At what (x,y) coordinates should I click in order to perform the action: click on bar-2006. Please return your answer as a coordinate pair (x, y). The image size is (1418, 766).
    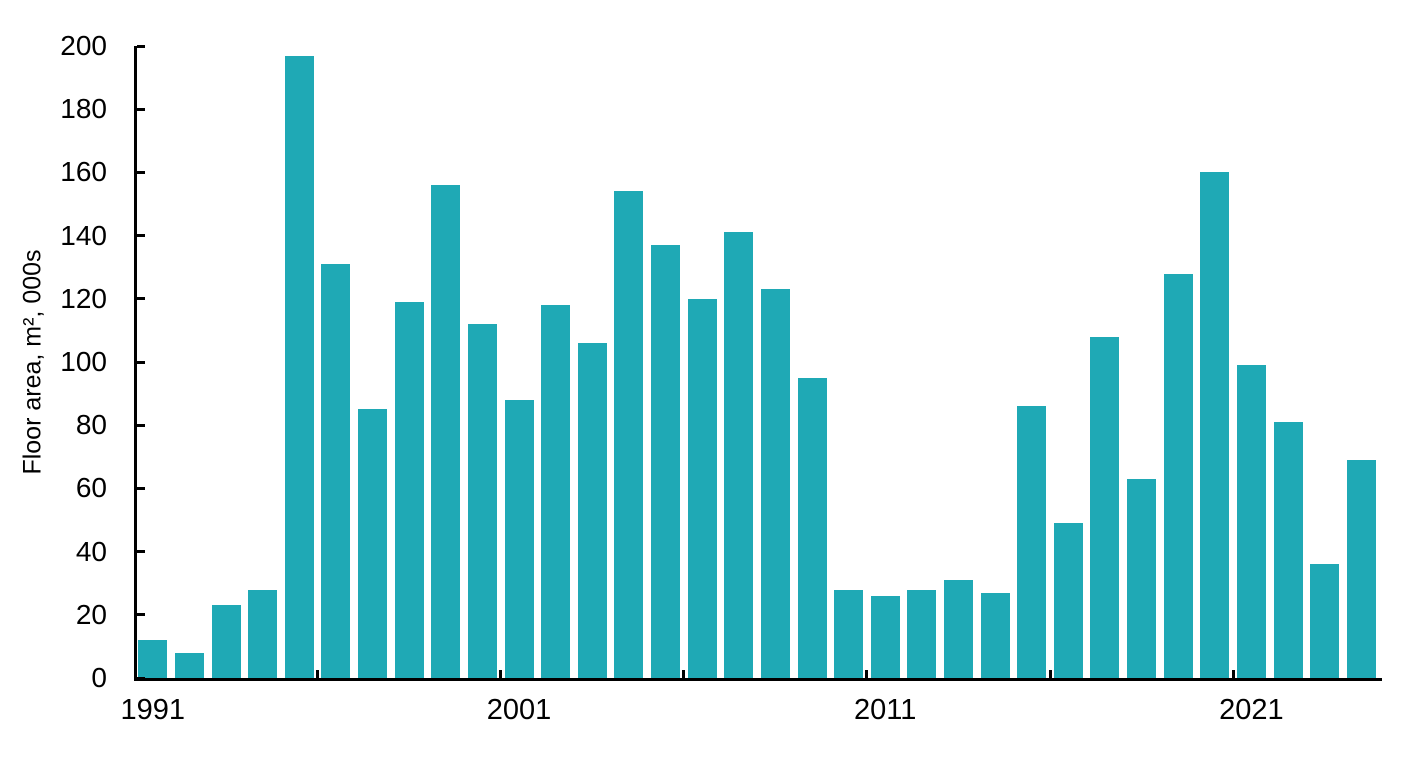
    Looking at the image, I should click on (702, 488).